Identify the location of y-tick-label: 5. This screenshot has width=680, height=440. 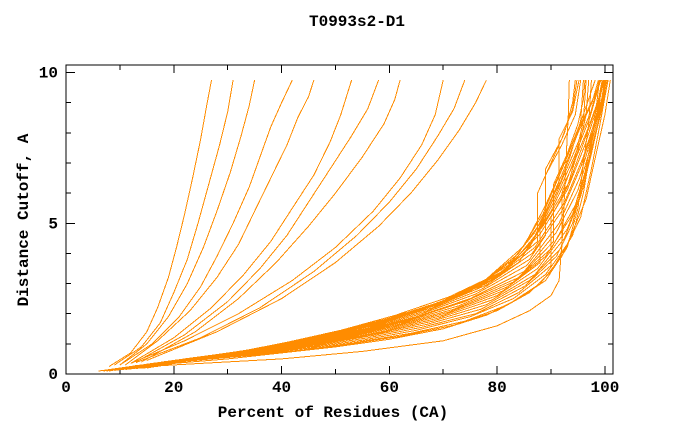
(53, 224).